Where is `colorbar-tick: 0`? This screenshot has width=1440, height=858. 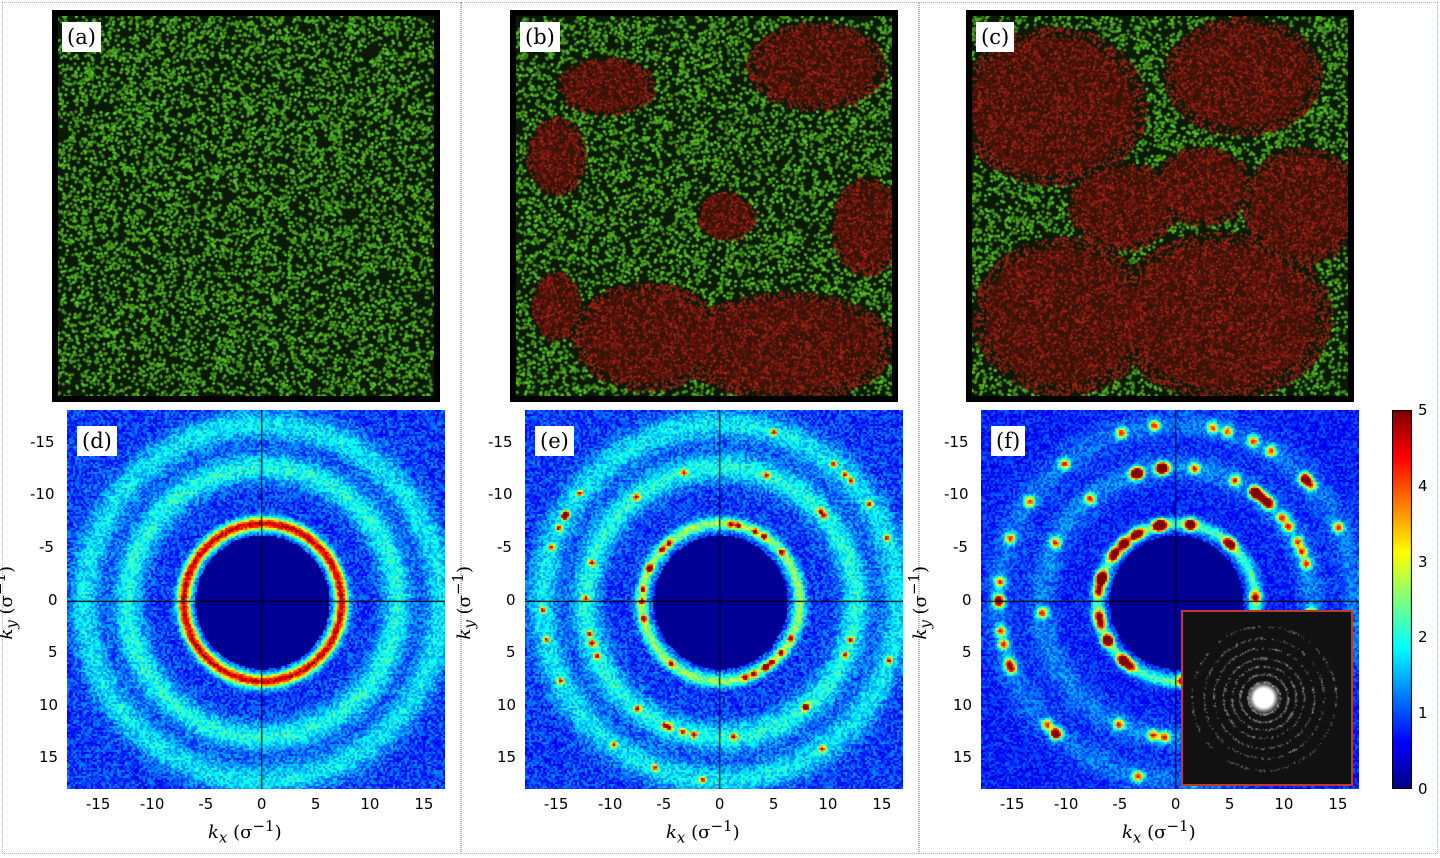
colorbar-tick: 0 is located at coordinates (1423, 789).